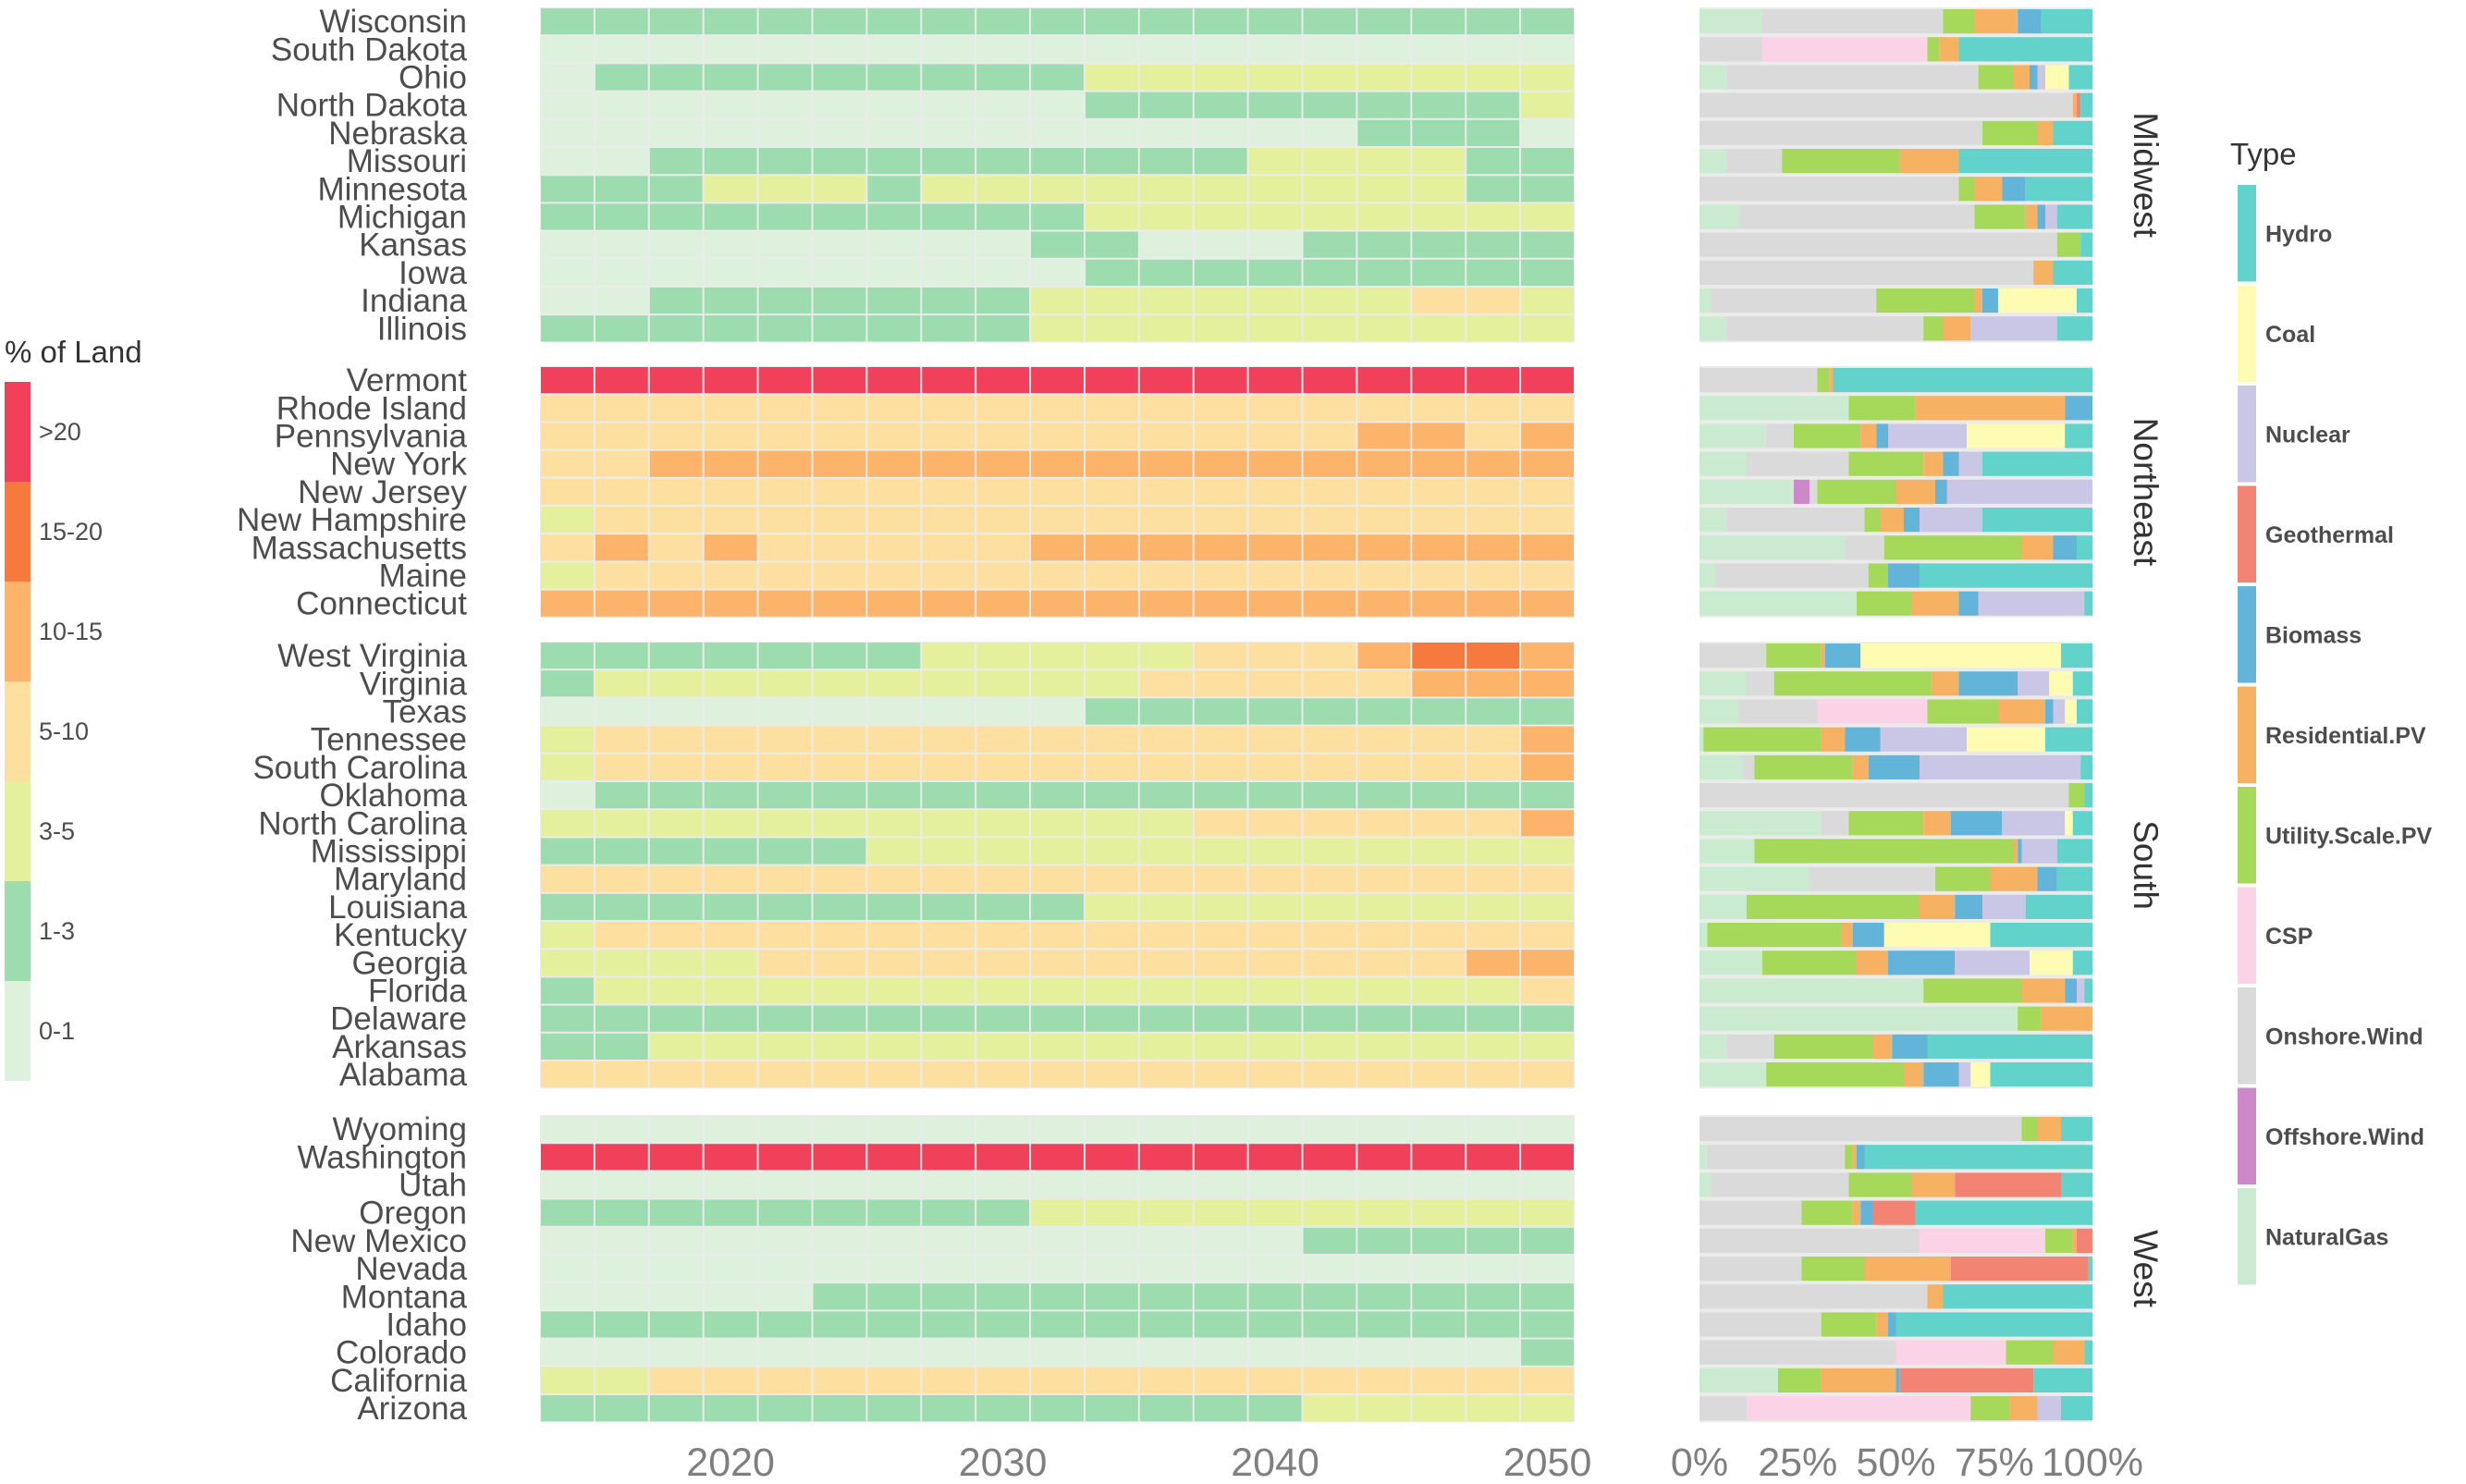 The height and width of the screenshot is (1484, 2466). I want to click on state-label: Rhode Island, so click(372, 408).